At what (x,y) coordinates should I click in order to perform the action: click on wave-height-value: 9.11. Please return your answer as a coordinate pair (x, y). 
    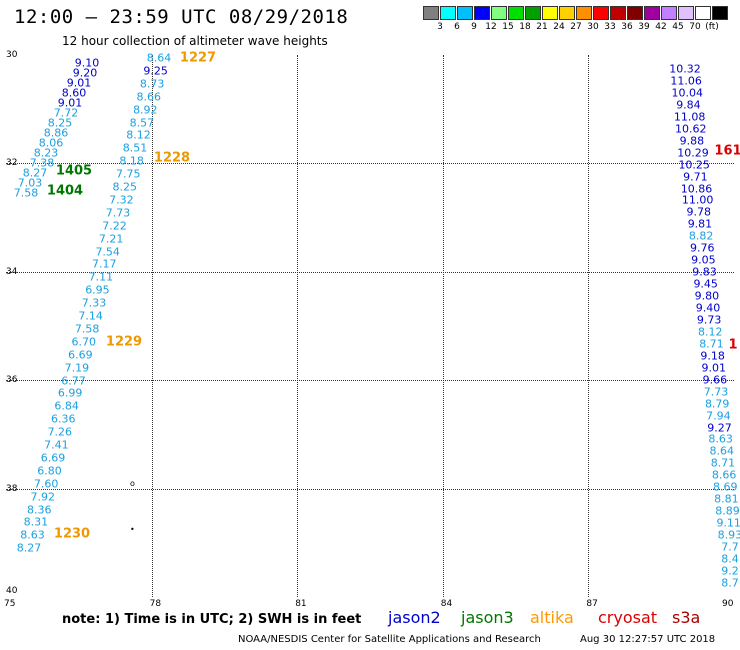
    Looking at the image, I should click on (728, 523).